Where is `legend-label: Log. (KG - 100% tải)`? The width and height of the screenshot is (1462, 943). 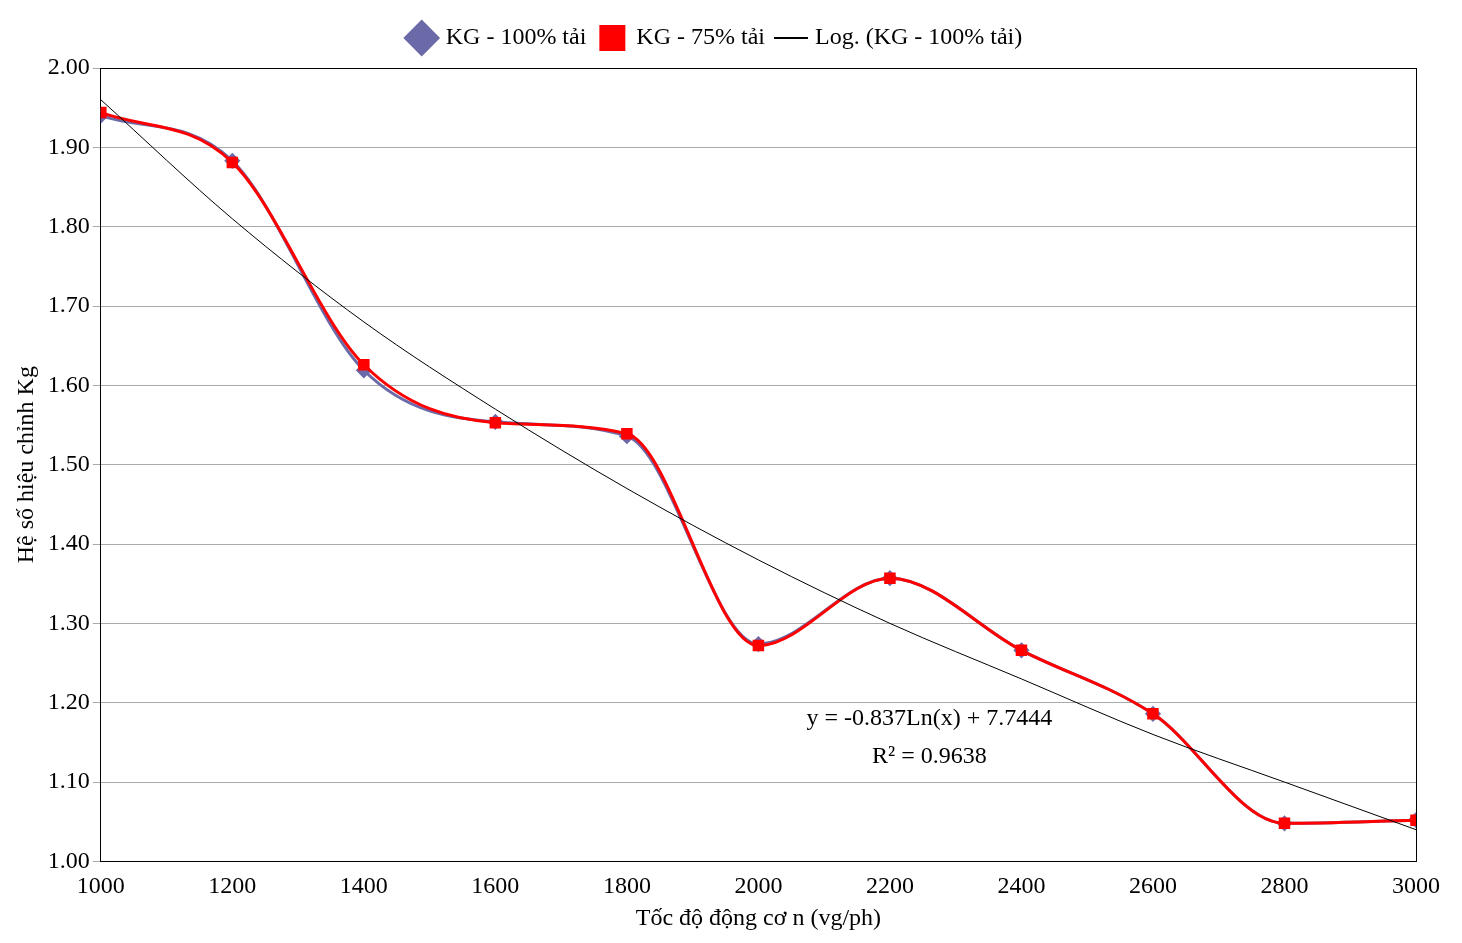
legend-label: Log. (KG - 100% tải) is located at coordinates (919, 36).